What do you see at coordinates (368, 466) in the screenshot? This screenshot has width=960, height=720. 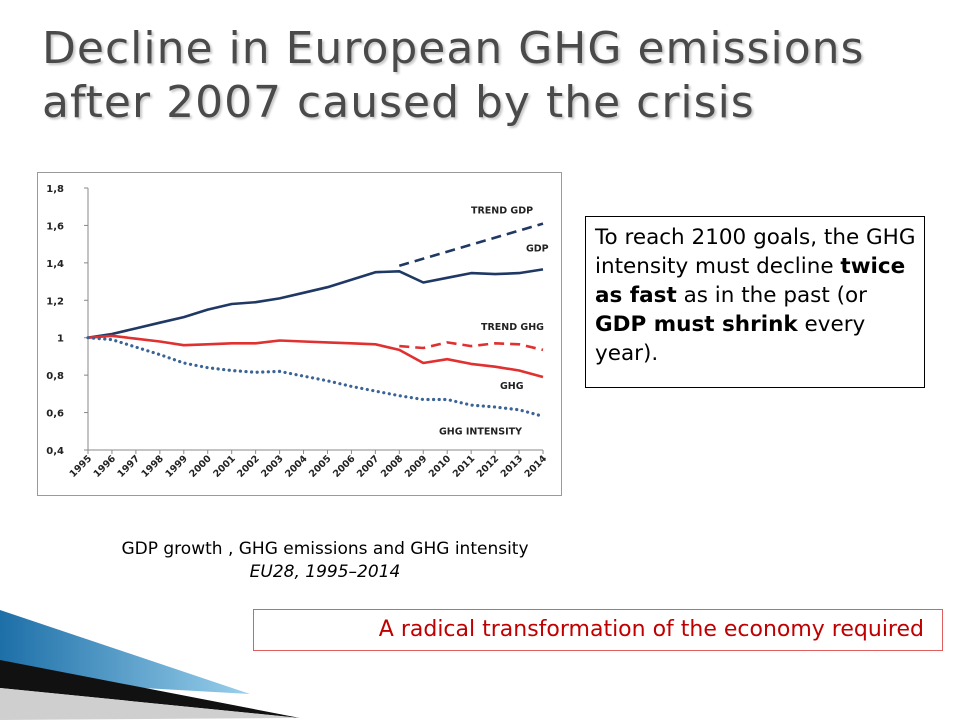 I see `x-tick-label: 2007` at bounding box center [368, 466].